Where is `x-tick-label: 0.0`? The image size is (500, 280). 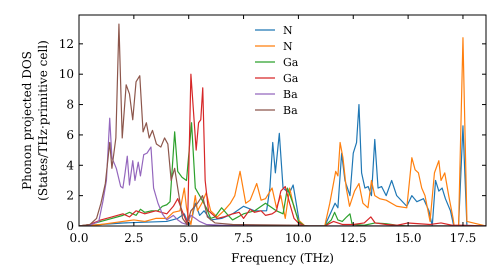 x-tick-label: 0.0 is located at coordinates (79, 238).